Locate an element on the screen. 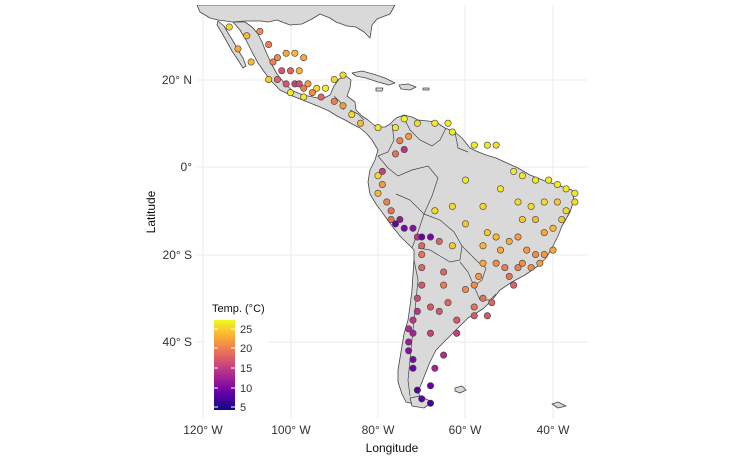 The width and height of the screenshot is (730, 460). land-puerto-rico is located at coordinates (426, 89).